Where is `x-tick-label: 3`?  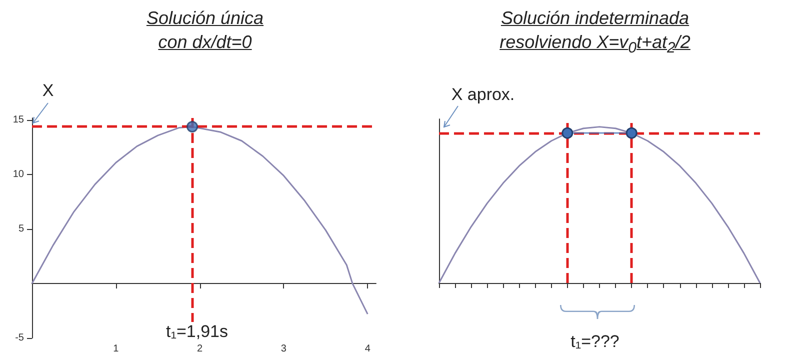
x-tick-label: 3 is located at coordinates (283, 349).